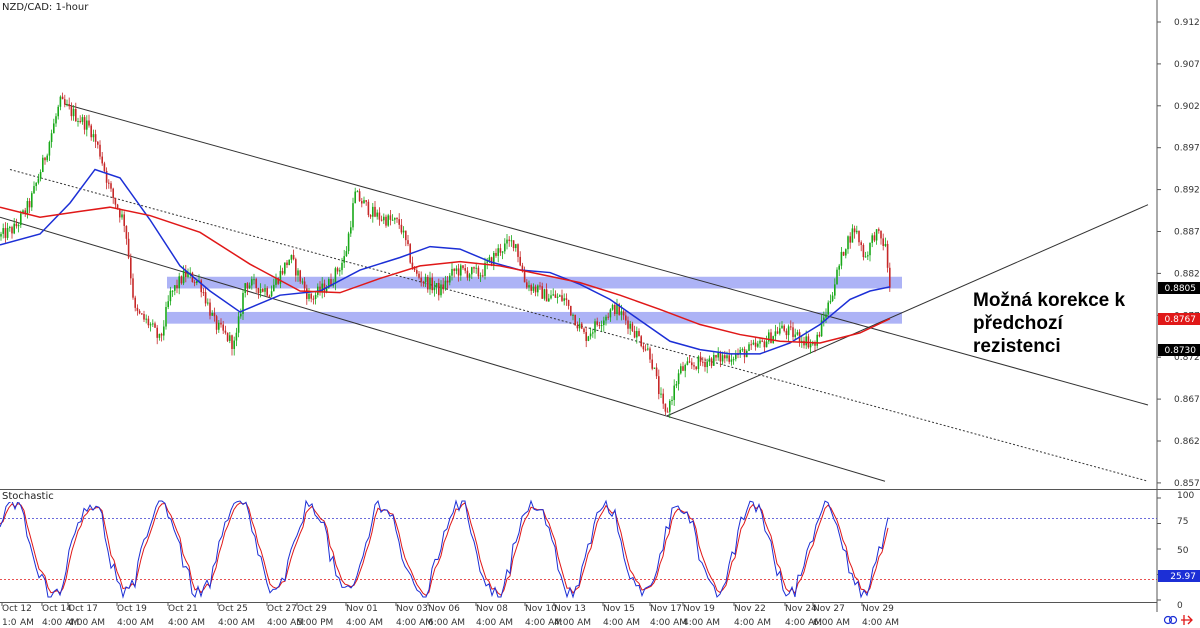 This screenshot has height=628, width=1200. Describe the element at coordinates (1179, 350) in the screenshot. I see `price-tag-last-price: 0.8730` at that location.